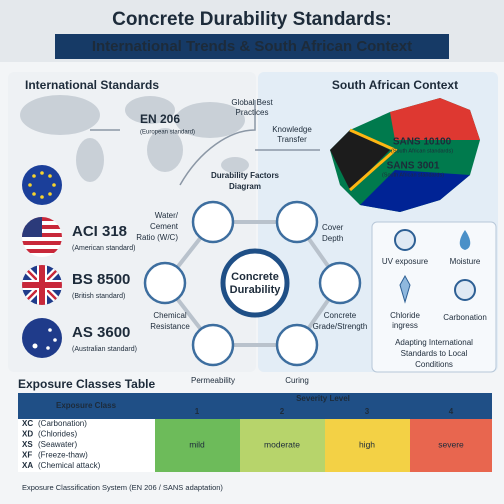  What do you see at coordinates (87, 384) in the screenshot?
I see `table-title: Exposure Classes Table` at bounding box center [87, 384].